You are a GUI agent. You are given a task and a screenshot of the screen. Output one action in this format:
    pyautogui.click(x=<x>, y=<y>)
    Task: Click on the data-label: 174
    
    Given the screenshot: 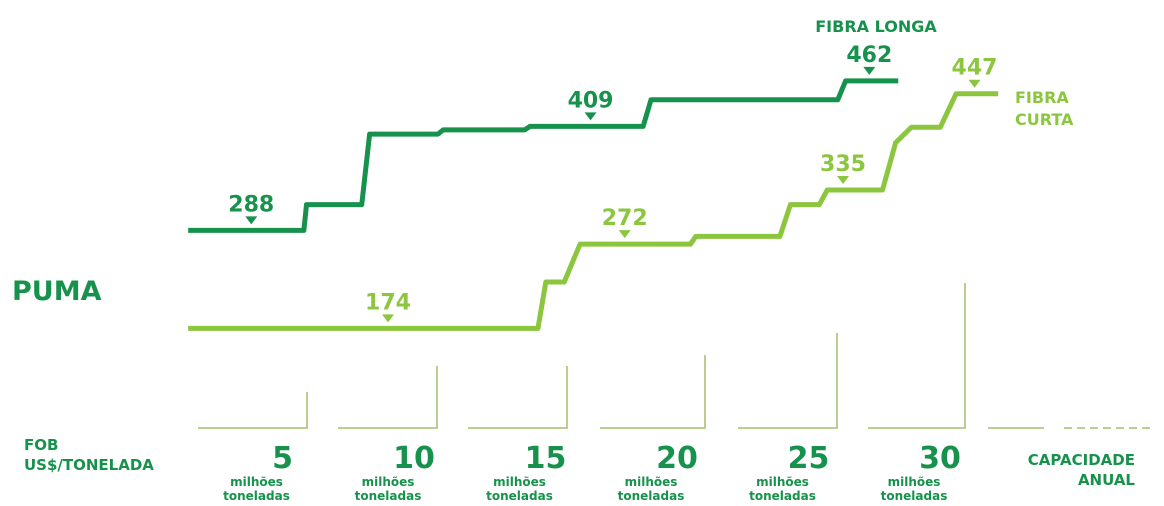 What is the action you would take?
    pyautogui.click(x=388, y=302)
    